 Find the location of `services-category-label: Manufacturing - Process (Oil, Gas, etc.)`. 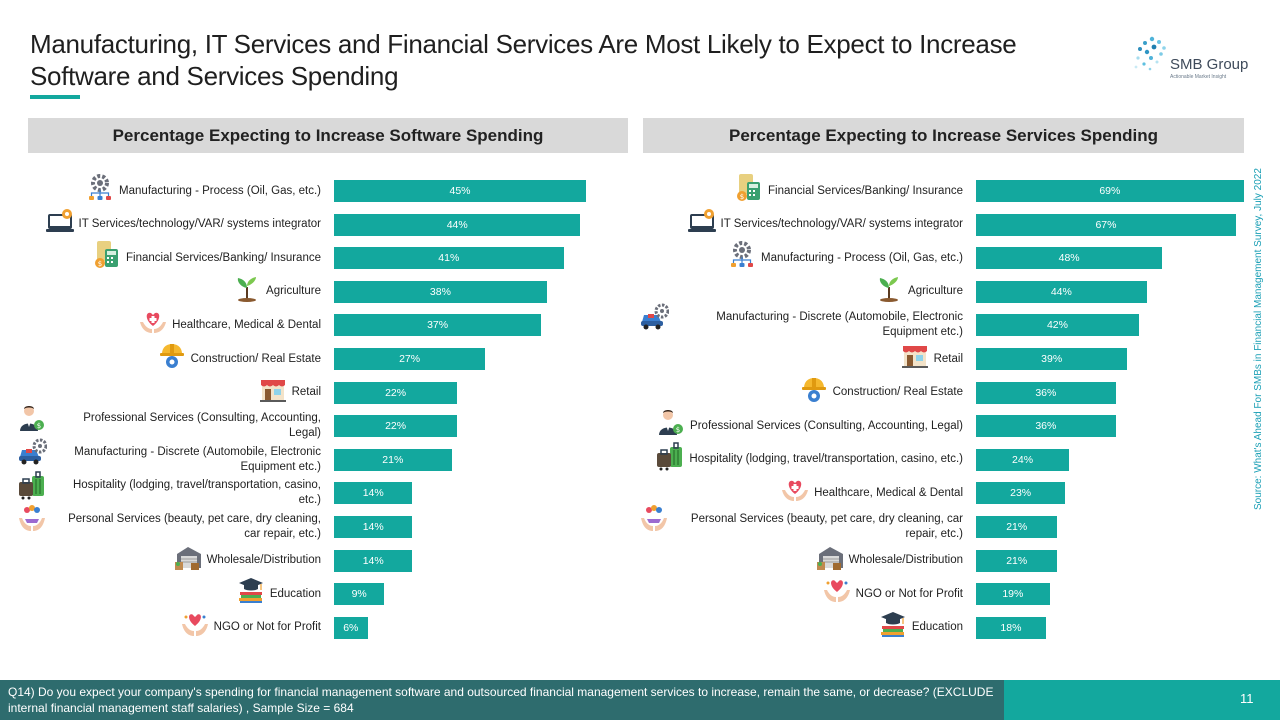

services-category-label: Manufacturing - Process (Oil, Gas, etc.) is located at coordinates (862, 257).